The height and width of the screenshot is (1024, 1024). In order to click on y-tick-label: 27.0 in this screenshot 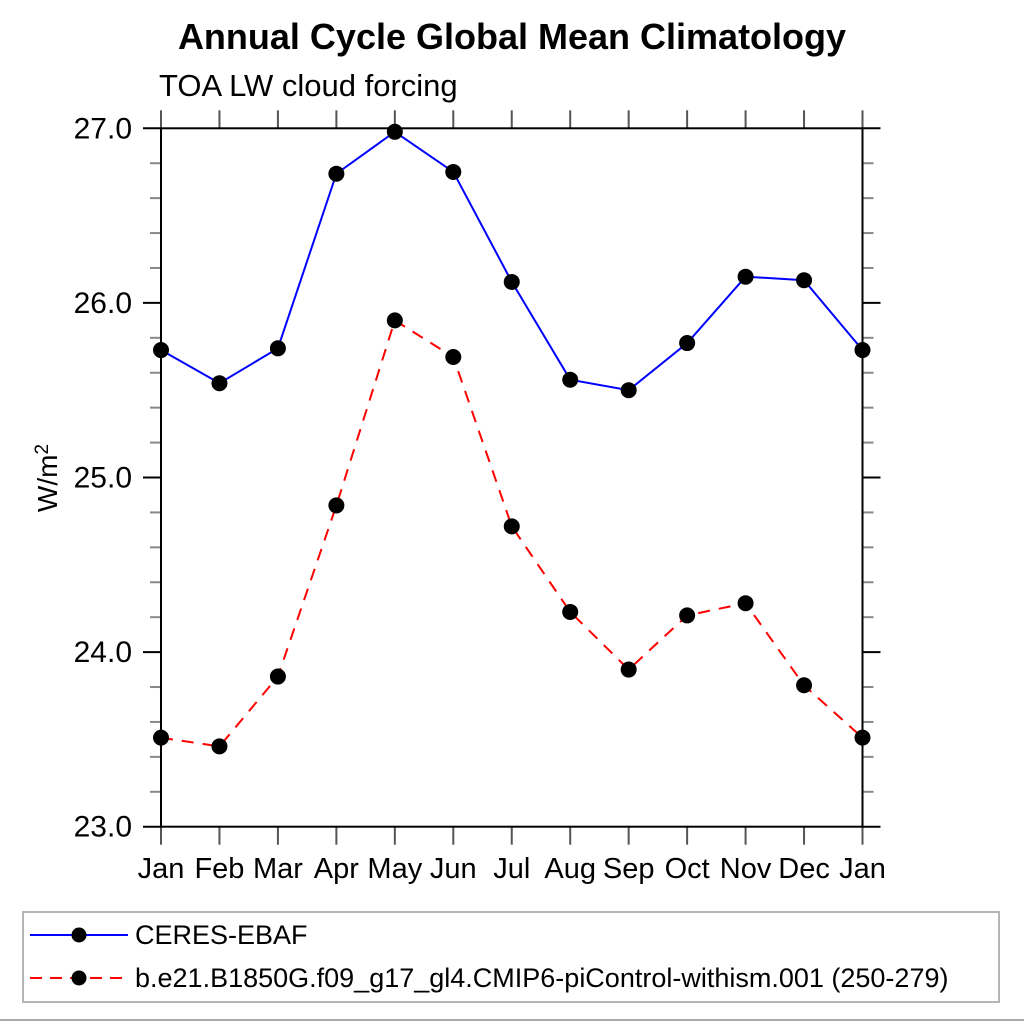, I will do `click(103, 128)`.